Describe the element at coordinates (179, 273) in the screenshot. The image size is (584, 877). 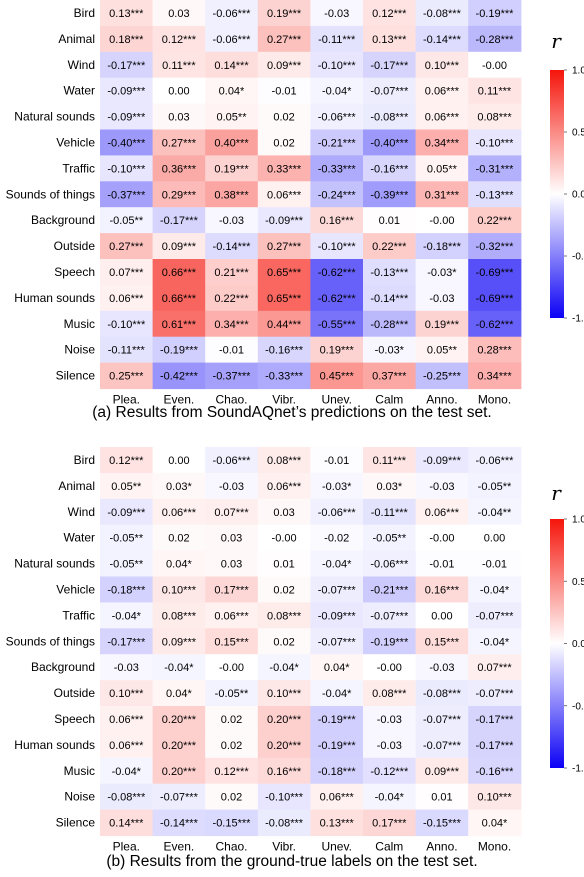
I see `cell-value-label: 0.66***` at that location.